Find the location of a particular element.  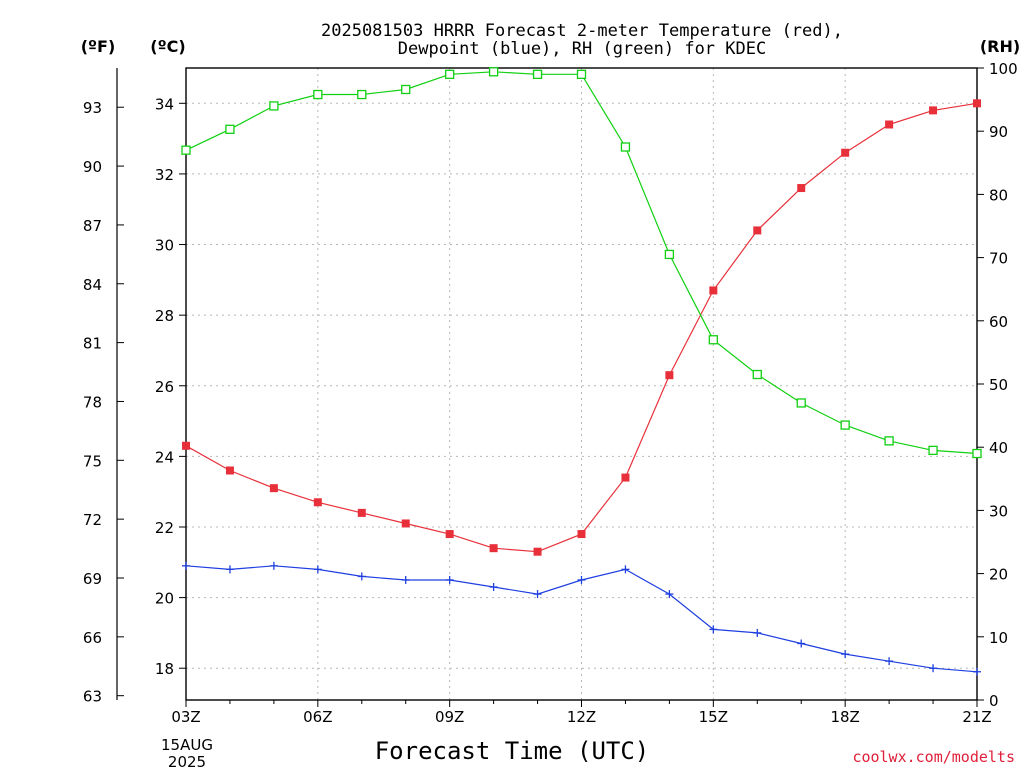

x-tick-year: 2025 is located at coordinates (187, 760).